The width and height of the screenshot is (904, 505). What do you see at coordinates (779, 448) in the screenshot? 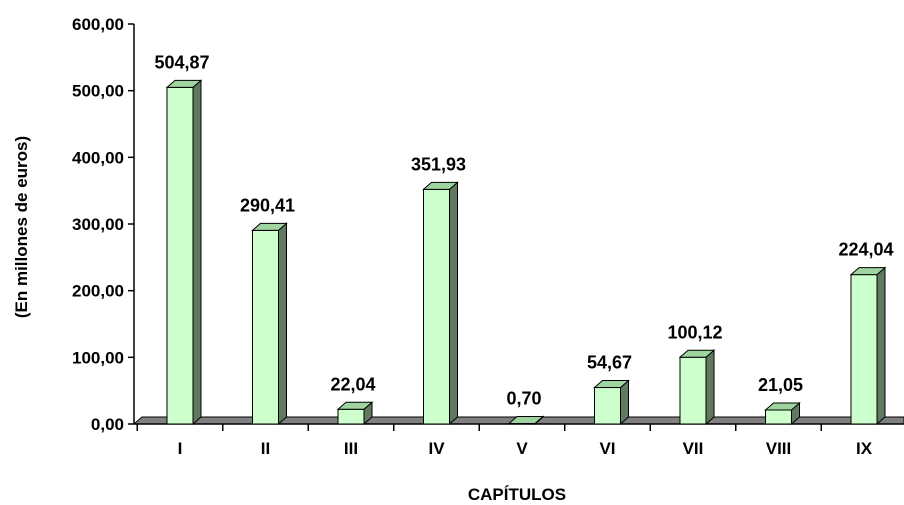
I see `x-tick-label-VIII: VIII` at bounding box center [779, 448].